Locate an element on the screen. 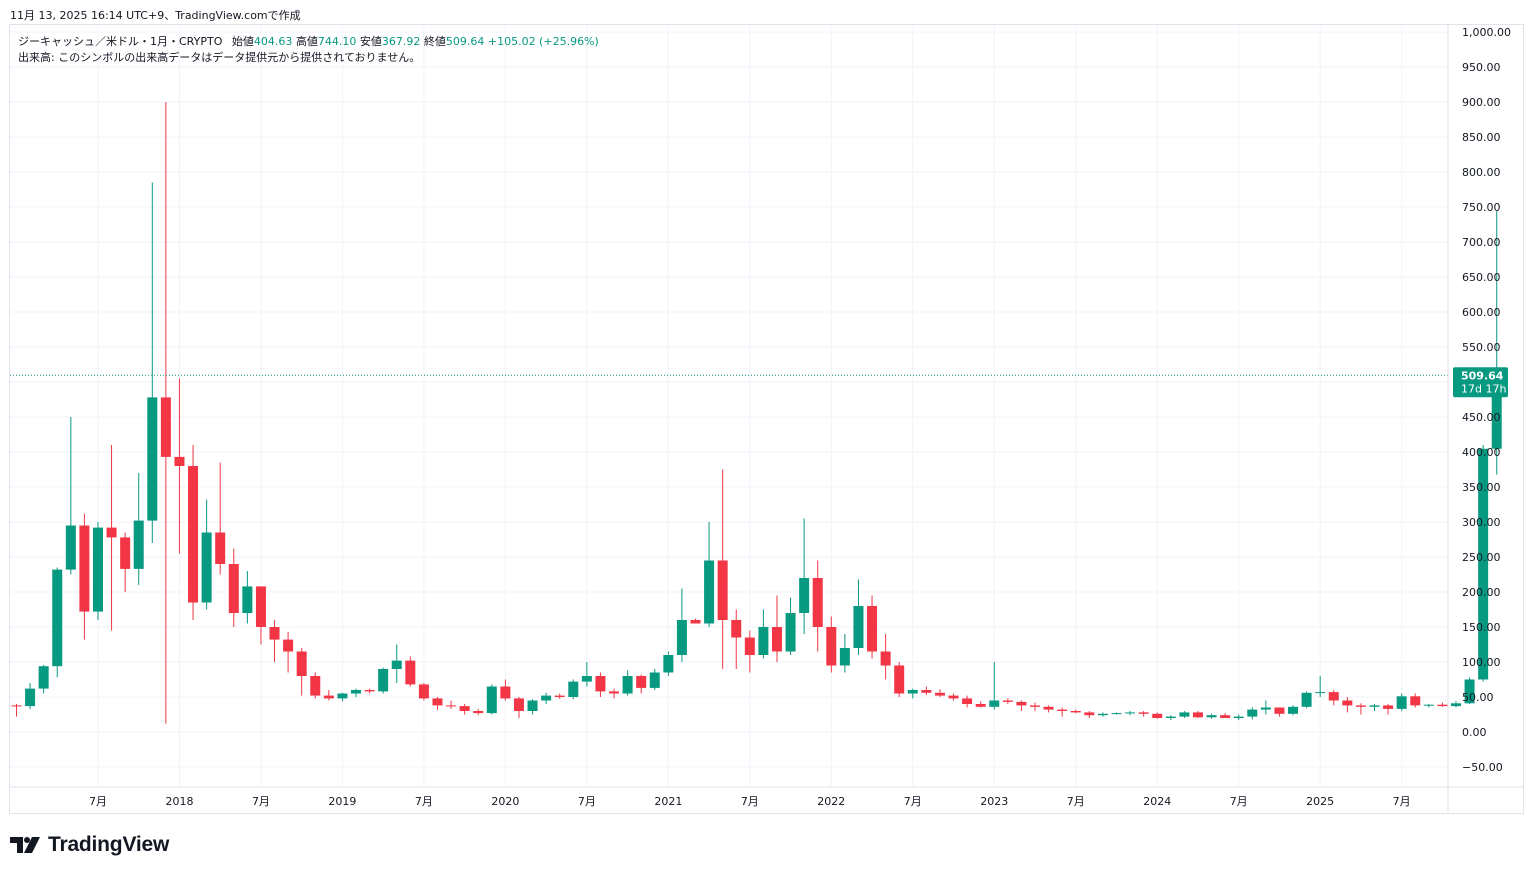 This screenshot has width=1534, height=875. symbol-description: ジーキャッシュ／米ドル・1月・CRYPTO is located at coordinates (120, 41).